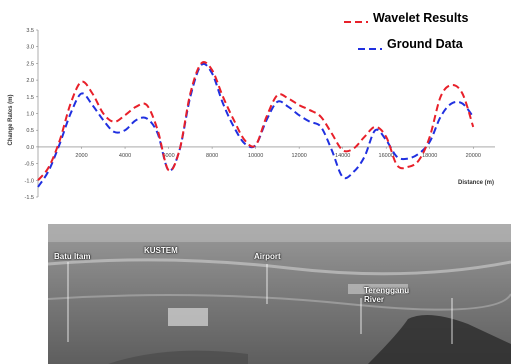 The height and width of the screenshot is (364, 511). Describe the element at coordinates (29, 198) in the screenshot. I see `y-tick-label: -1.5` at that location.